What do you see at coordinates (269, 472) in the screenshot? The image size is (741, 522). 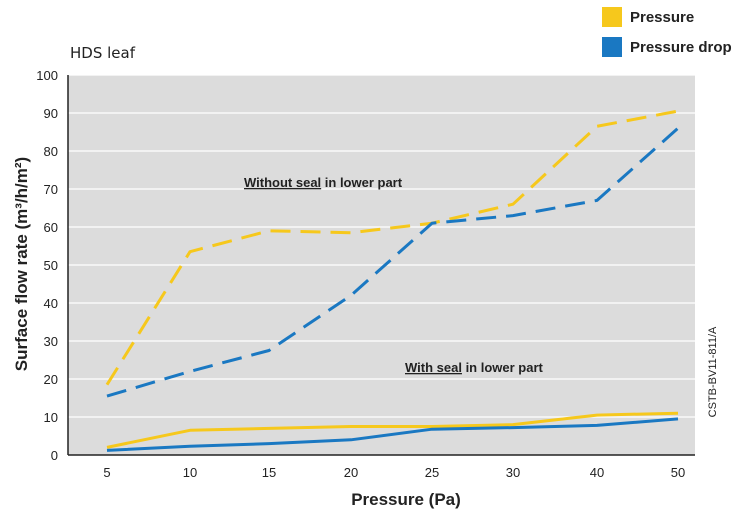 I see `x-tick-label: 15` at bounding box center [269, 472].